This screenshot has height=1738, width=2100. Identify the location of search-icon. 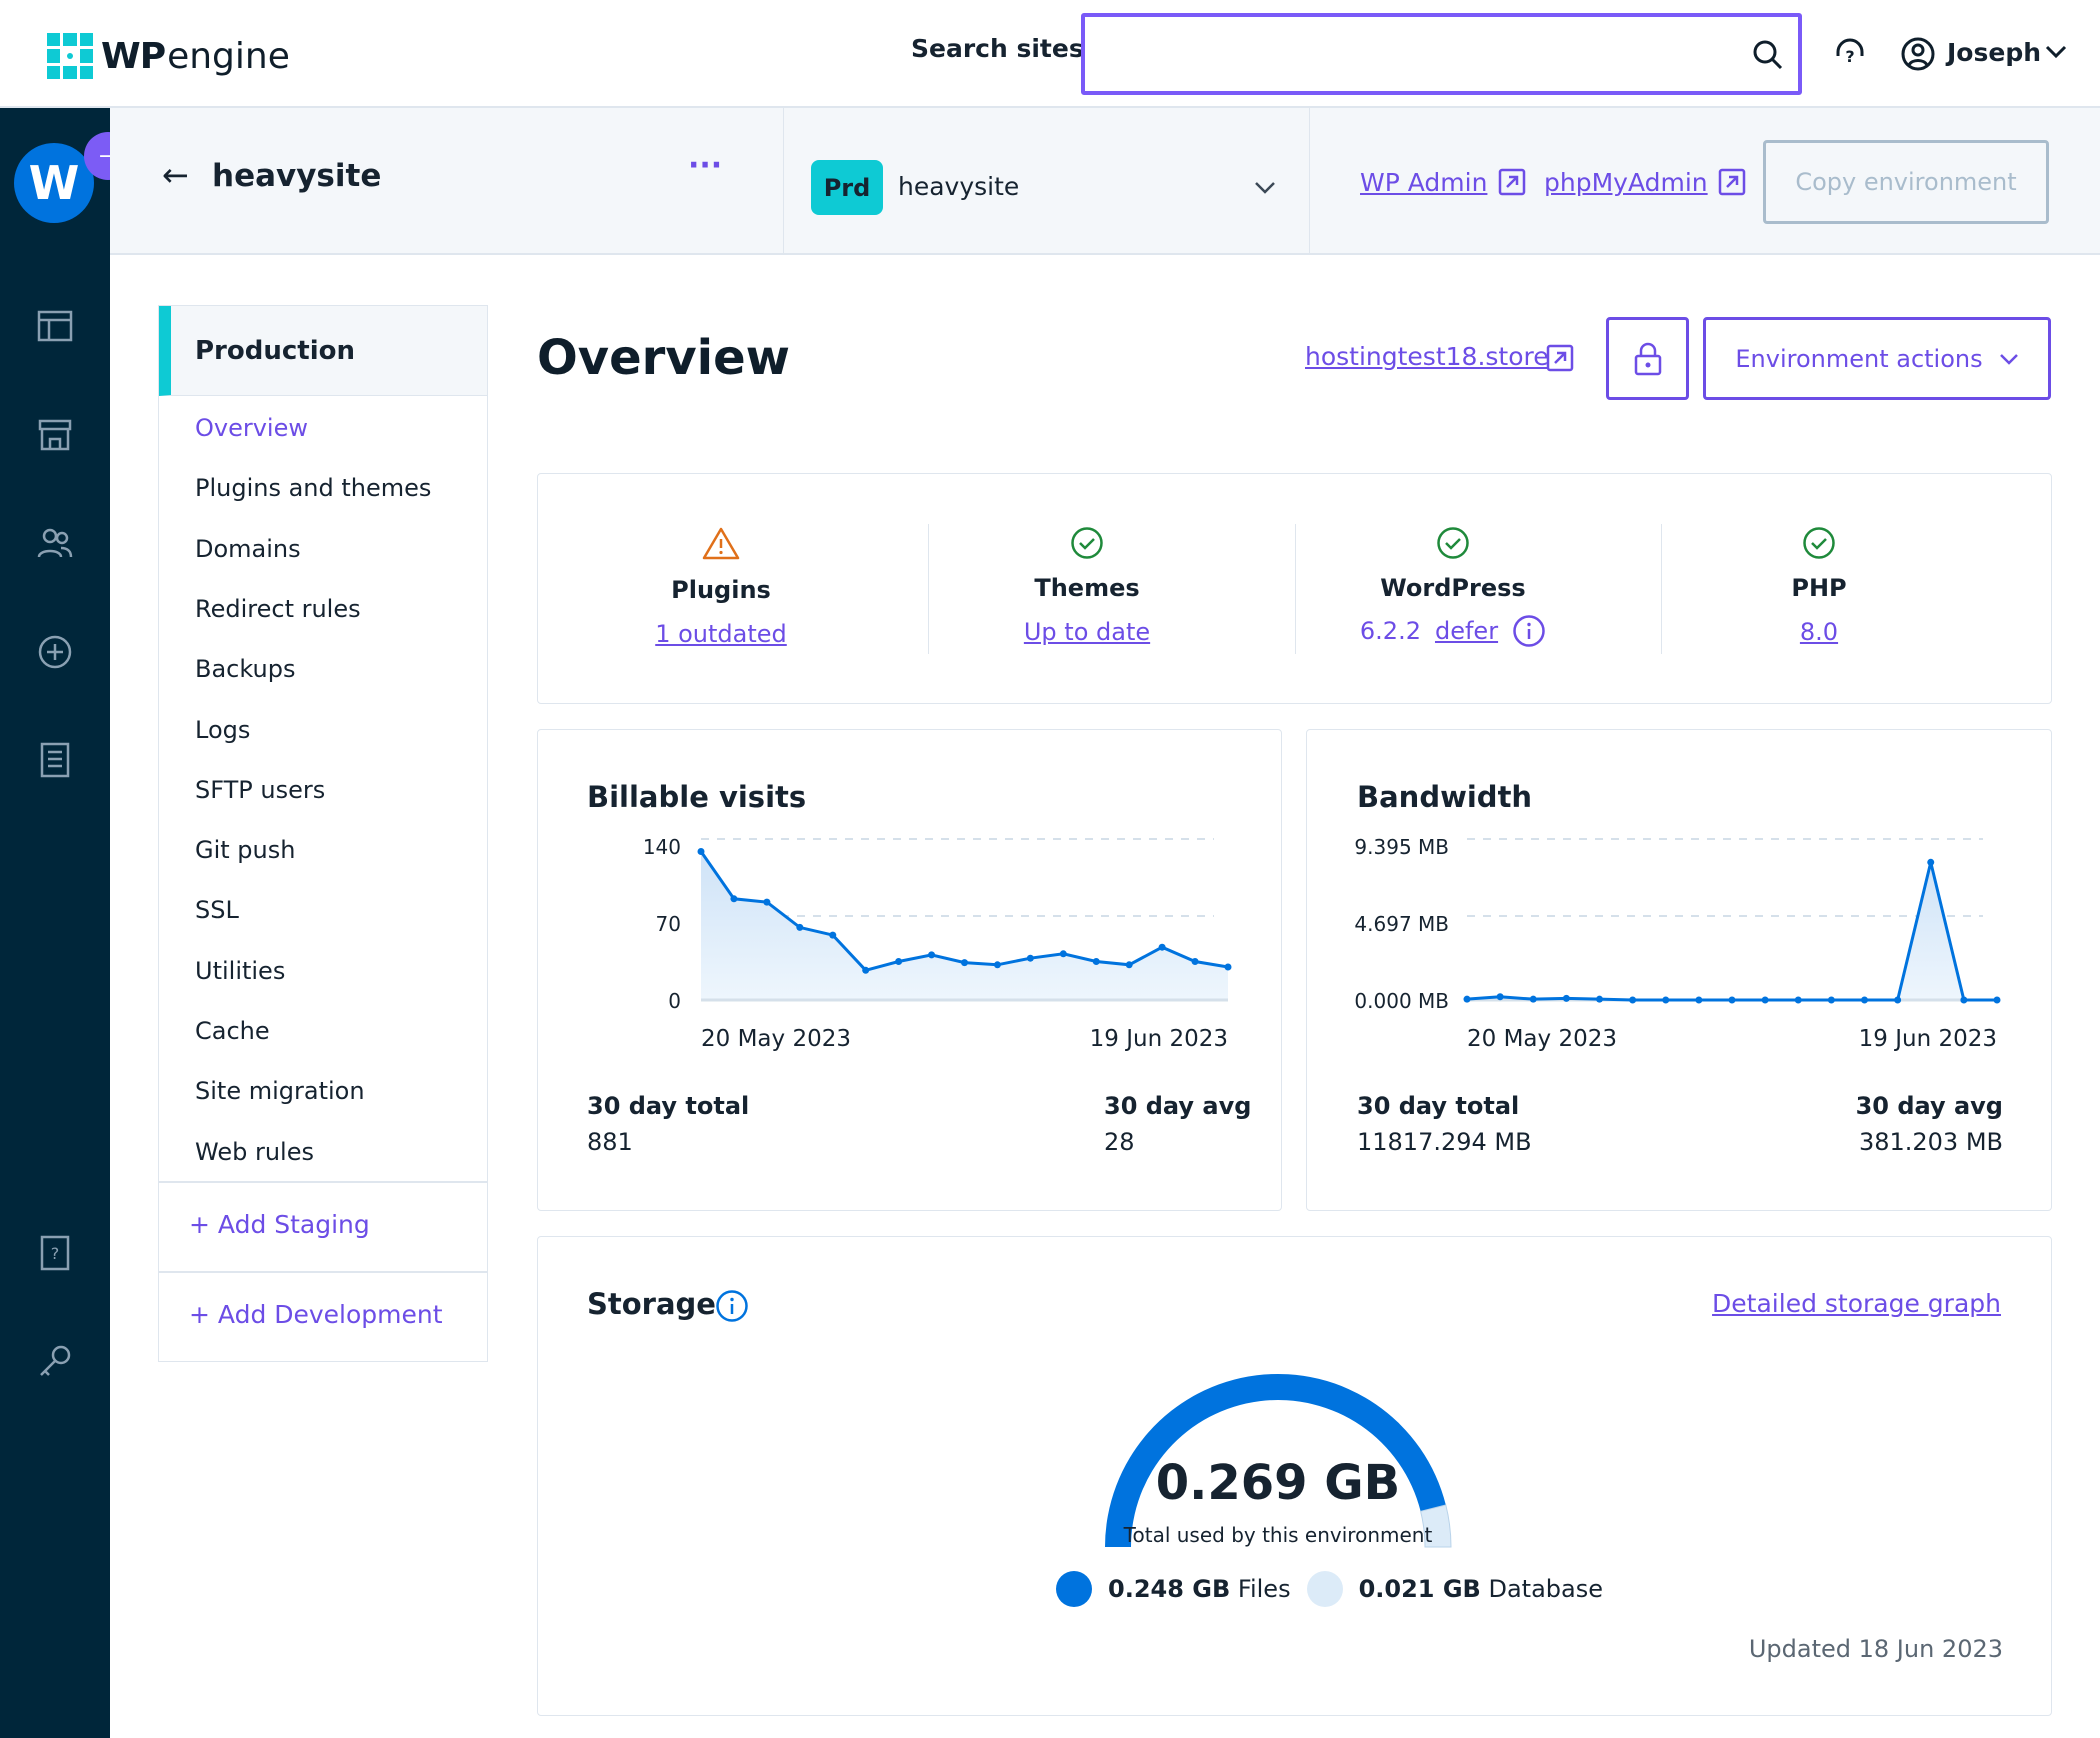
(1768, 55).